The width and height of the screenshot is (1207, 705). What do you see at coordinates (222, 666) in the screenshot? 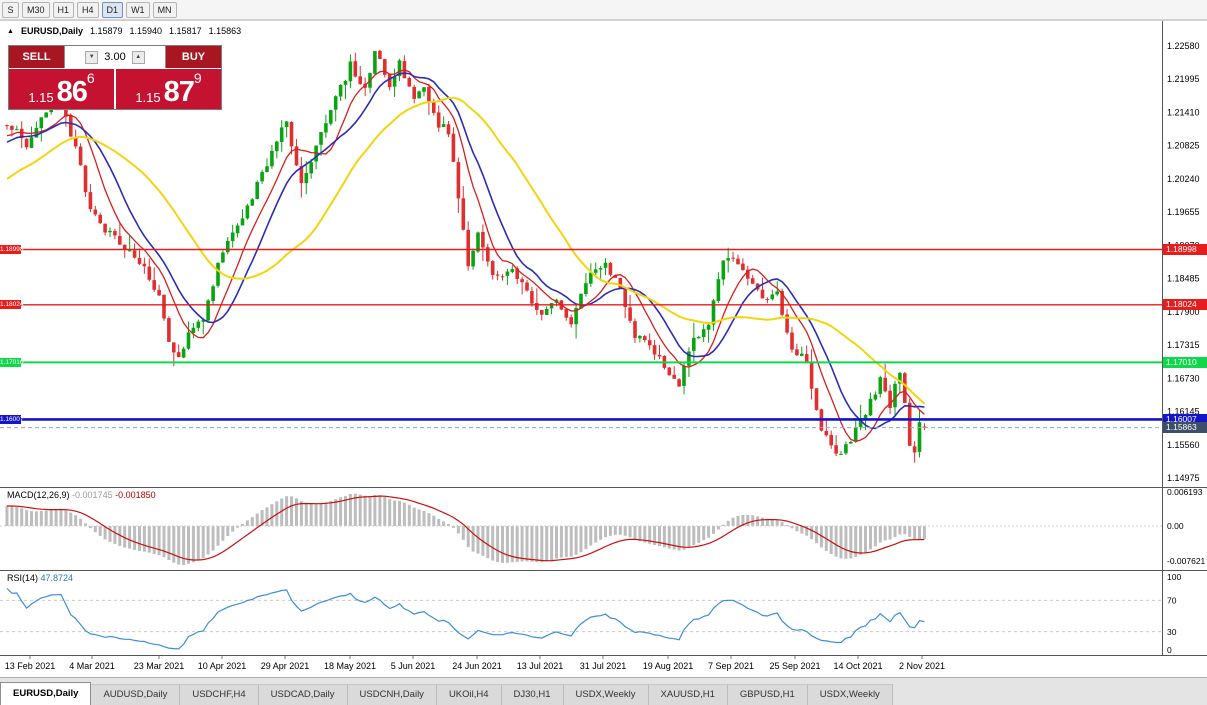
I see `date-axis-label: 10 Apr 2021` at bounding box center [222, 666].